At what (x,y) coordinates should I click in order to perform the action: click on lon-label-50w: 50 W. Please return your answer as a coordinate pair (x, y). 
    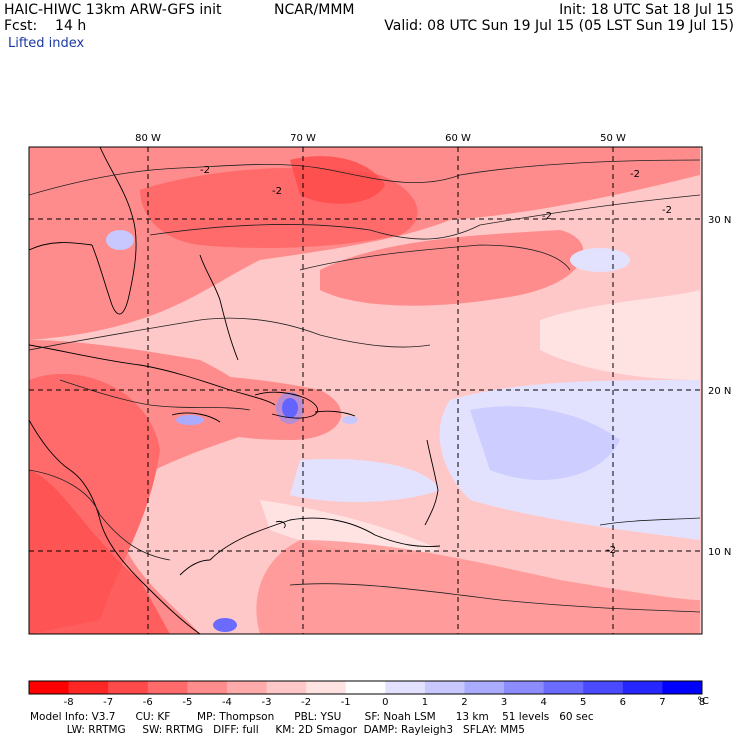
    Looking at the image, I should click on (613, 138).